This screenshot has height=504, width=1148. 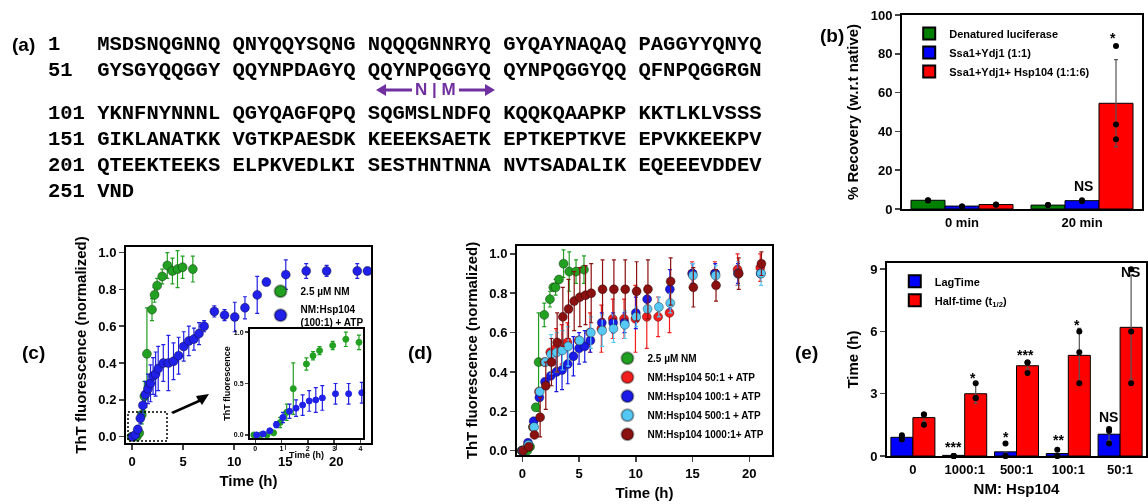 I want to click on y-tick-label: 80, so click(x=885, y=54).